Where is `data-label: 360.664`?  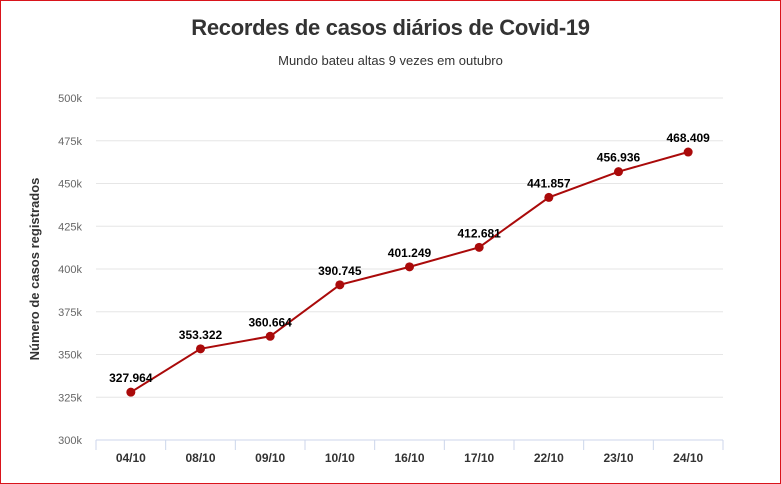
data-label: 360.664 is located at coordinates (270, 322).